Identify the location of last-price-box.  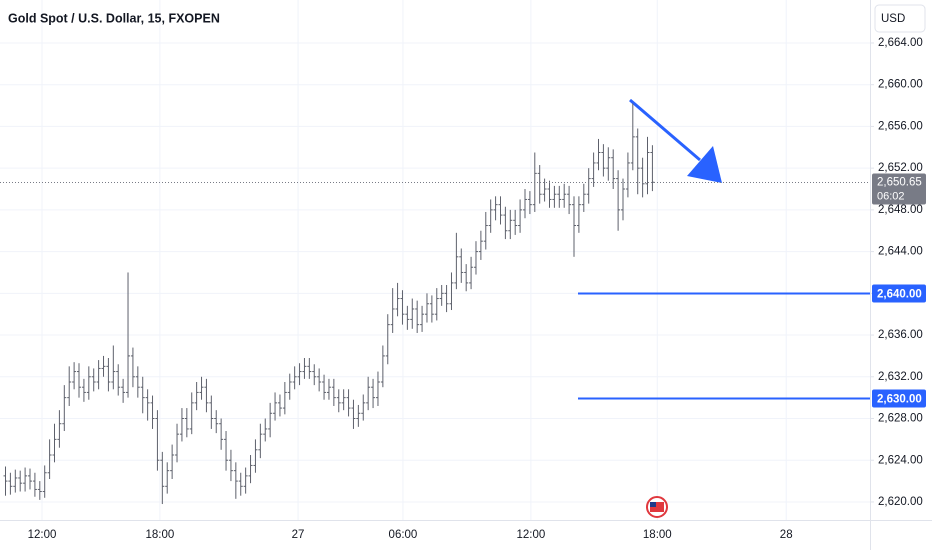
(899, 189).